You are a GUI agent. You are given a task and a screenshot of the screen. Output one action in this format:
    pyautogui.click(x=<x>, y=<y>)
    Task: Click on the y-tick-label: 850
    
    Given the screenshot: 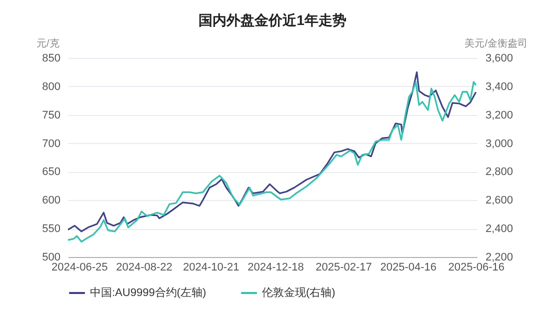 What is the action you would take?
    pyautogui.click(x=51, y=58)
    